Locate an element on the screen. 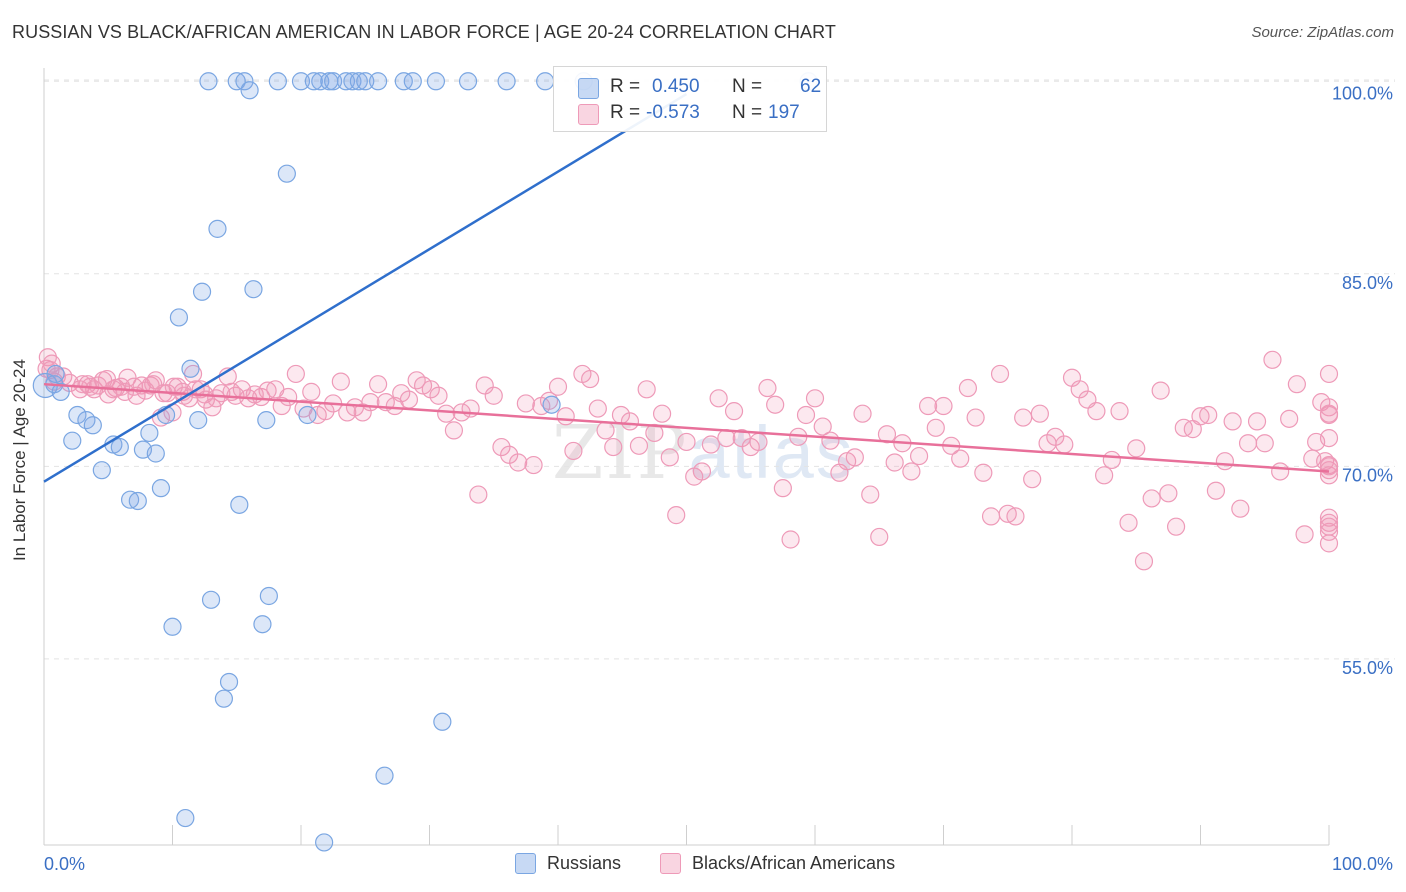 This screenshot has height=892, width=1406. y-tick-label: 100.0% is located at coordinates (1362, 93).